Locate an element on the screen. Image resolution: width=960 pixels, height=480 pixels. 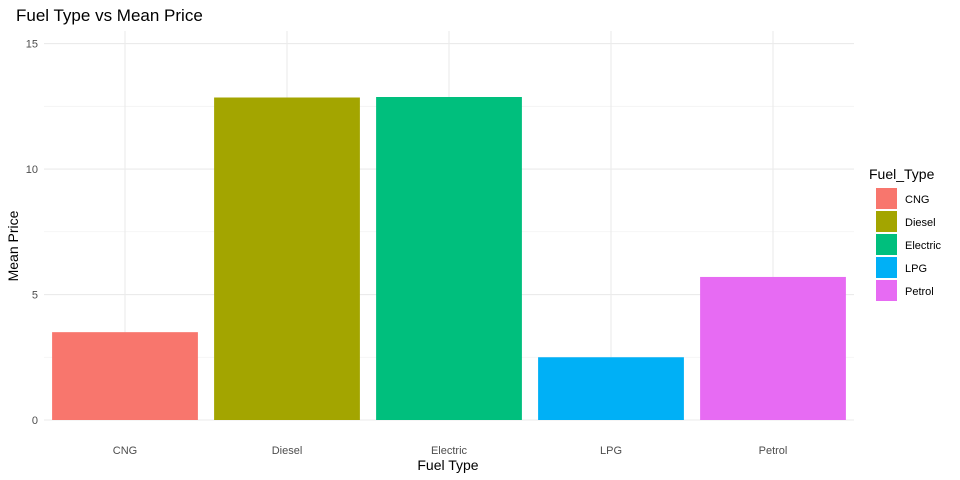
y-tick-label: 5 is located at coordinates (35, 296).